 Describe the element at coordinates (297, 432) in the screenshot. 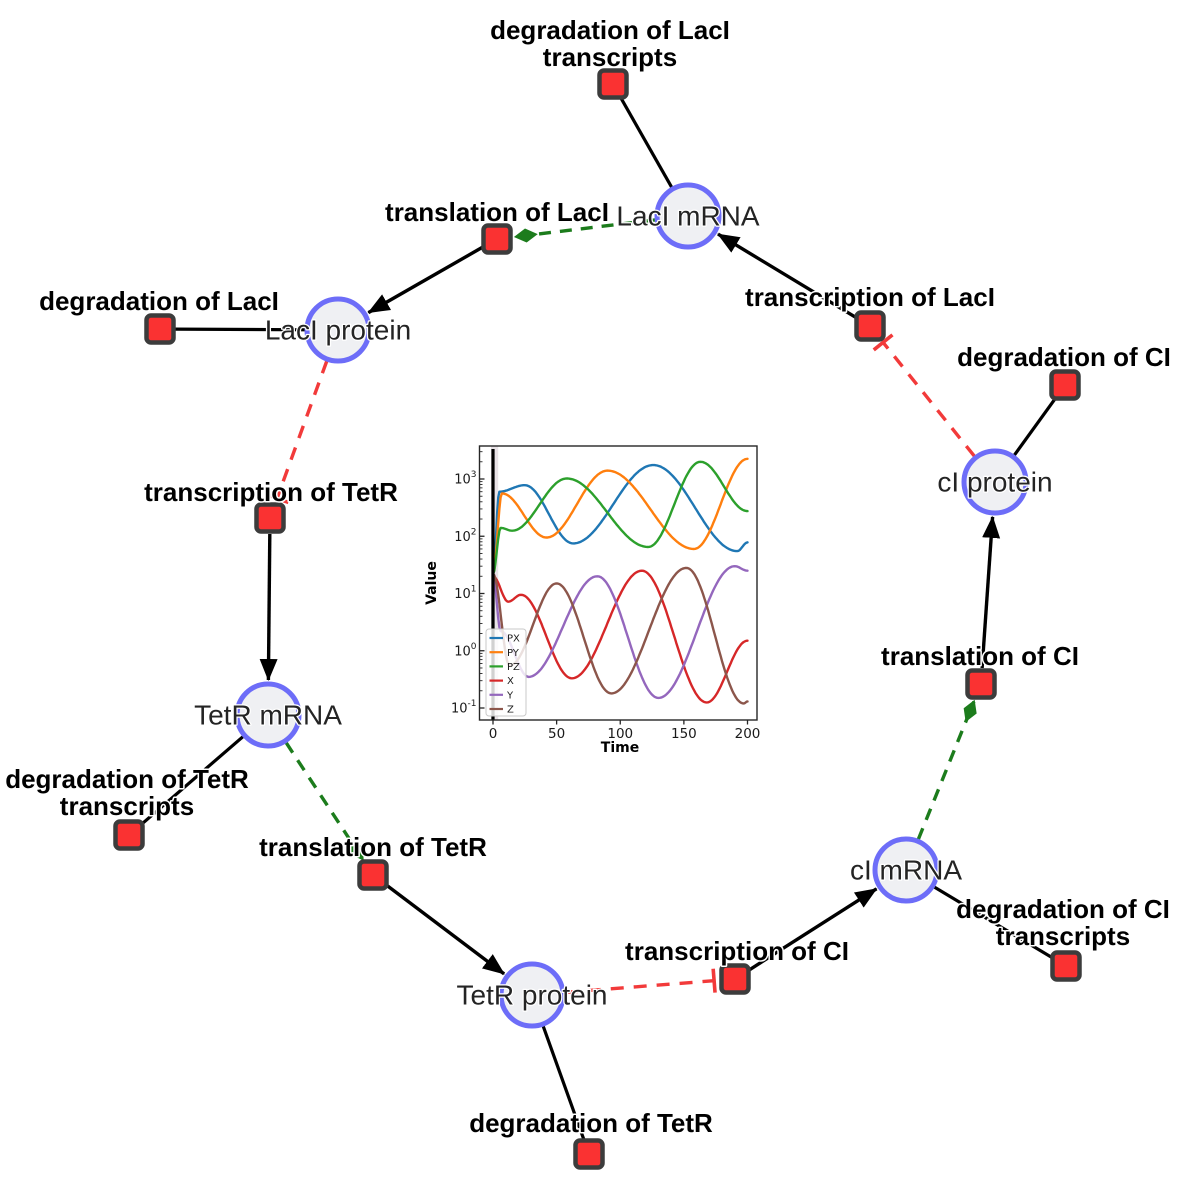

I see `edge-inhibition-laci-protein--transcription-tetr` at that location.